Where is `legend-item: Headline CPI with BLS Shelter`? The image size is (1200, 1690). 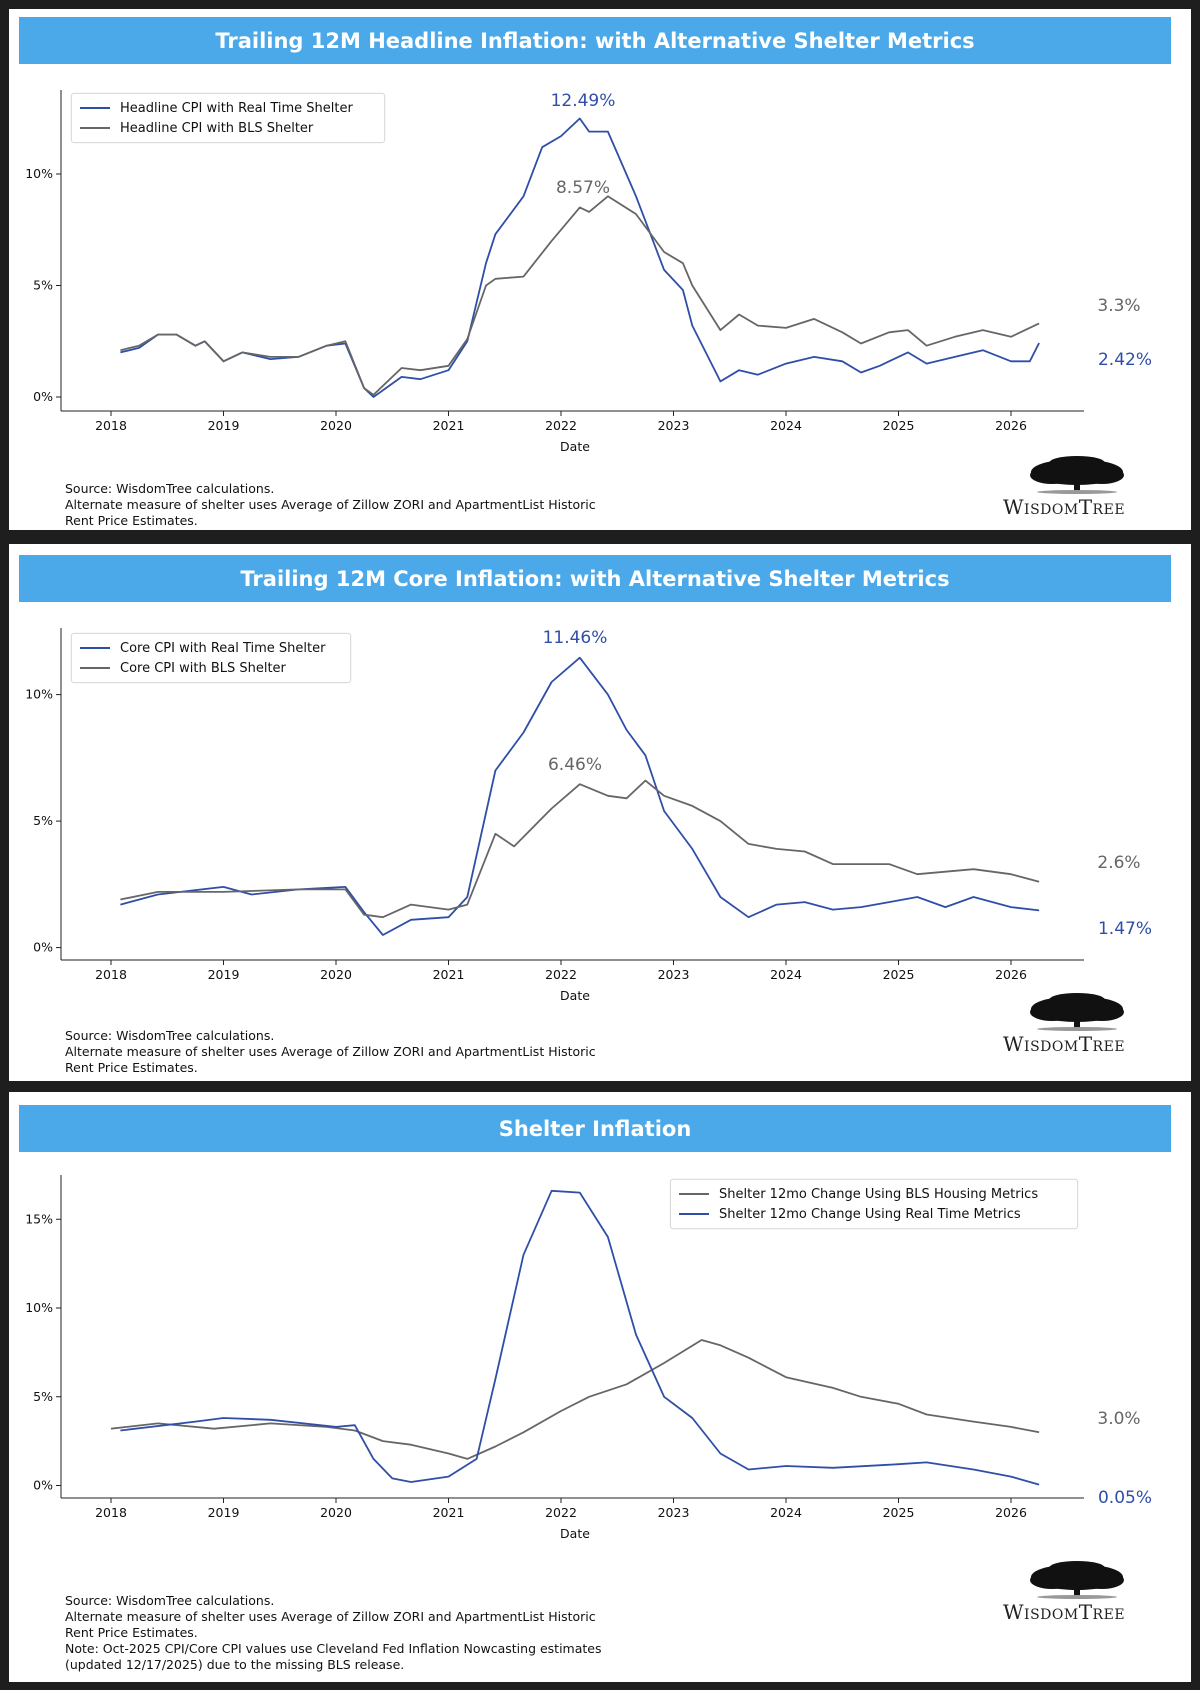
legend-item: Headline CPI with BLS Shelter is located at coordinates (228, 128).